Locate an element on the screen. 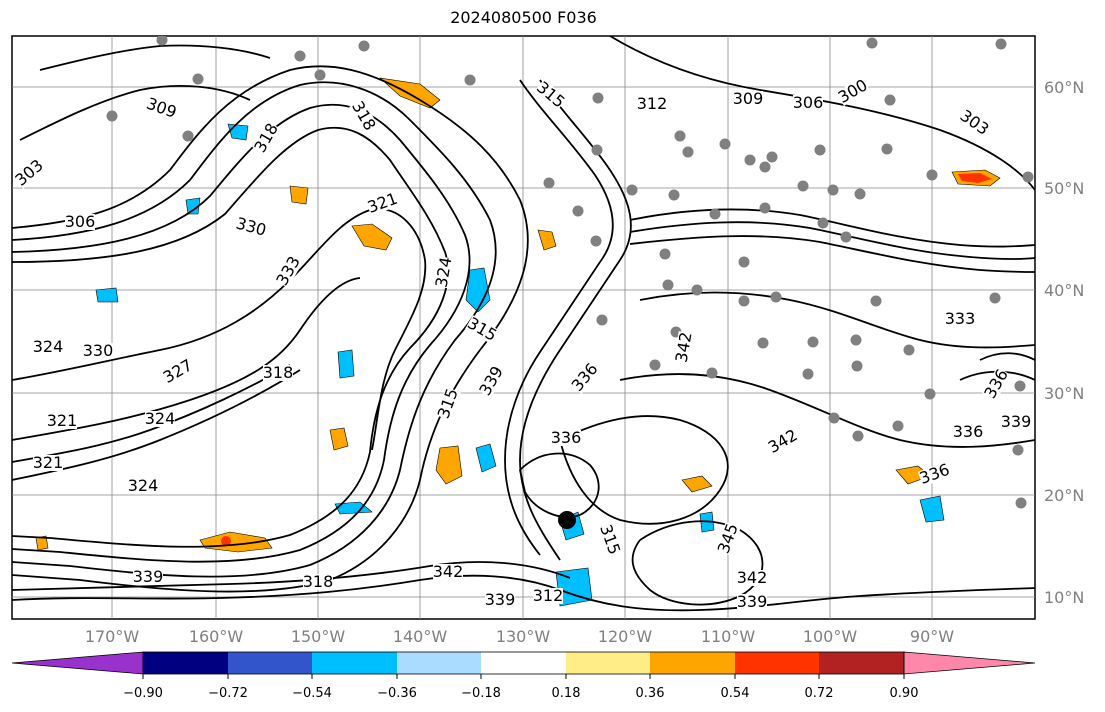 This screenshot has width=1105, height=712. latitude-label: 60°N is located at coordinates (1064, 87).